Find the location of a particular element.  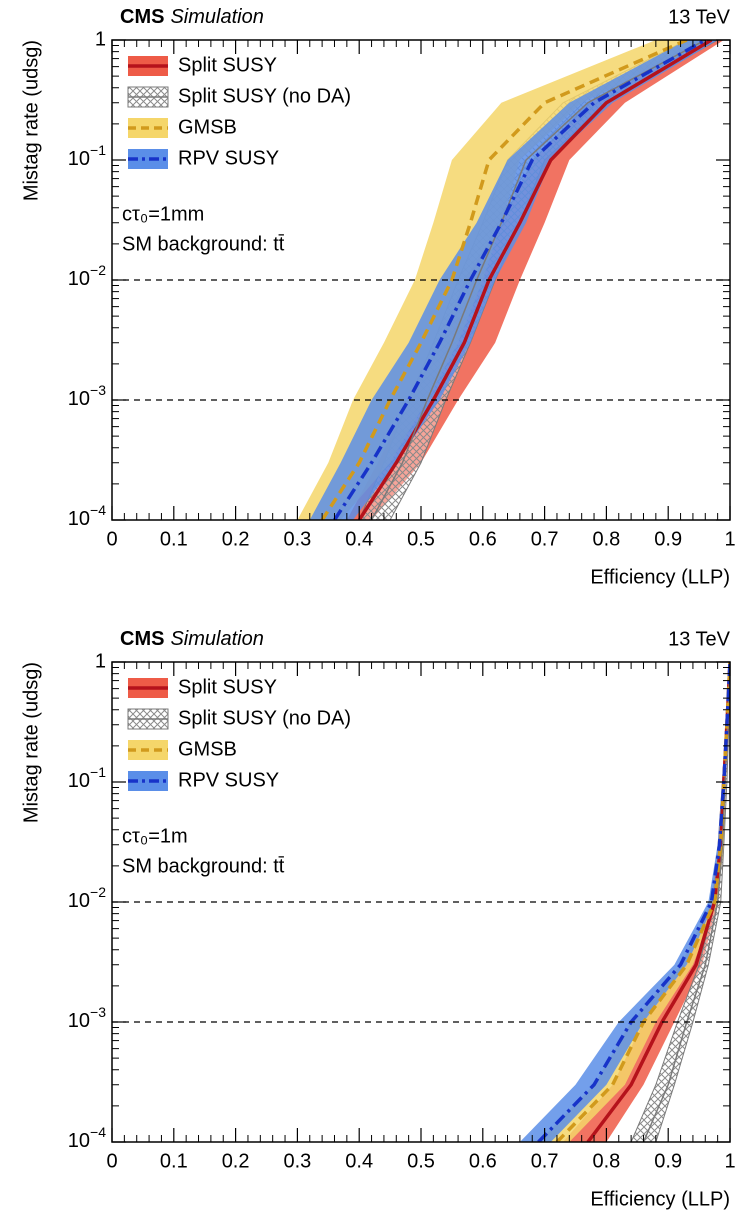

annotation: cτ₀=1mm is located at coordinates (163, 214).